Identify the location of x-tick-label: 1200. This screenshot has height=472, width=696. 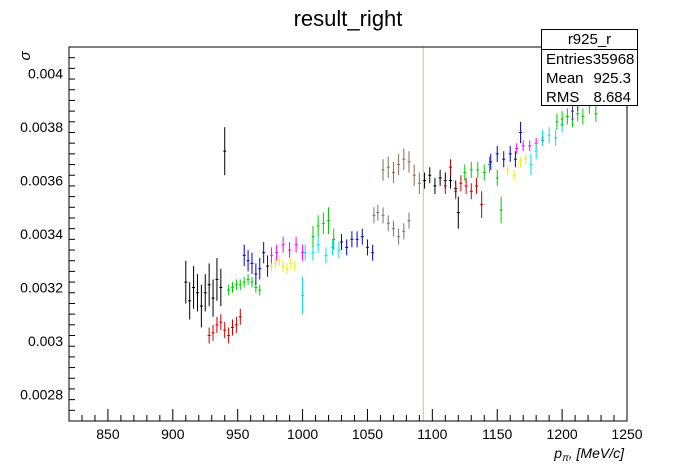
(562, 434).